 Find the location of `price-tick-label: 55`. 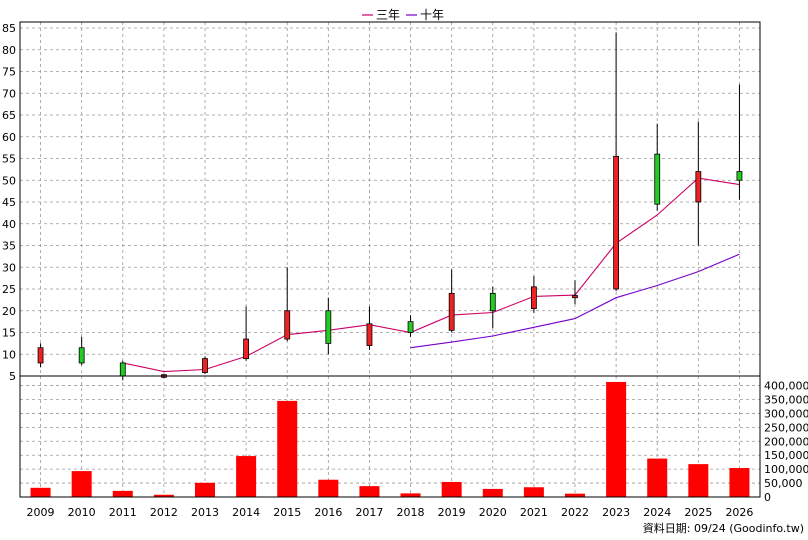

price-tick-label: 55 is located at coordinates (9, 159).